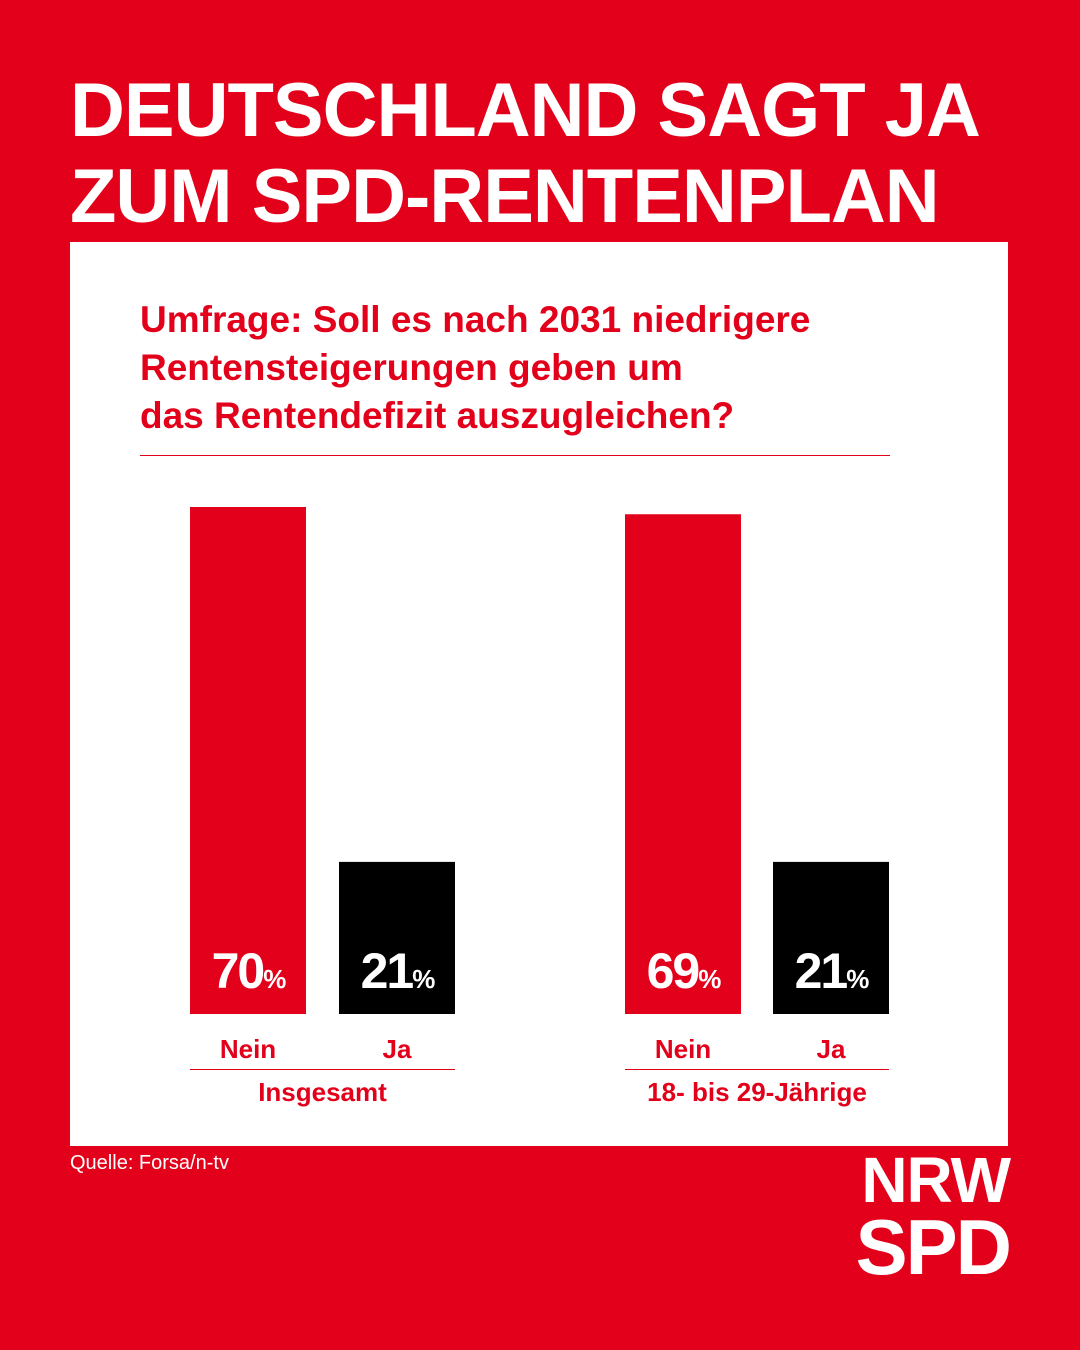  Describe the element at coordinates (525, 110) in the screenshot. I see `headline-line-1: DEUTSCHLAND SAGT JA` at that location.